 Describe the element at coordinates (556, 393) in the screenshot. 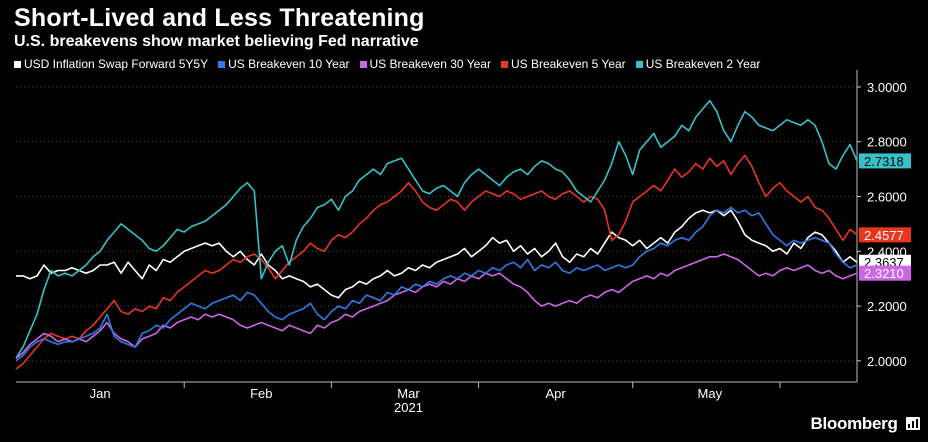

I see `x-tick-label: Apr` at that location.